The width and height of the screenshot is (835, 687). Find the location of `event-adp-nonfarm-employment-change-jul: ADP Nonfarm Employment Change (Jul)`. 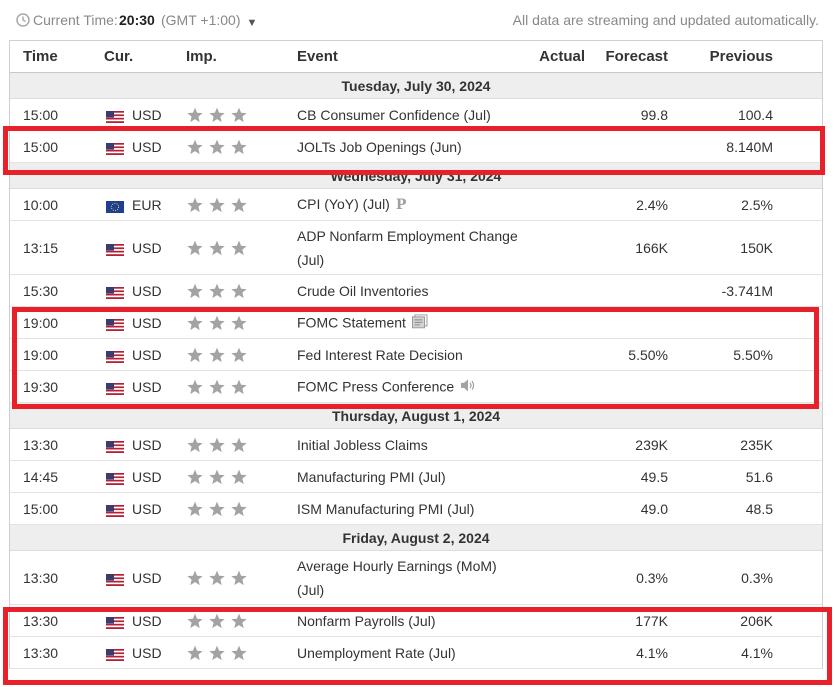

event-adp-nonfarm-employment-change-jul: ADP Nonfarm Employment Change (Jul) is located at coordinates (412, 248).